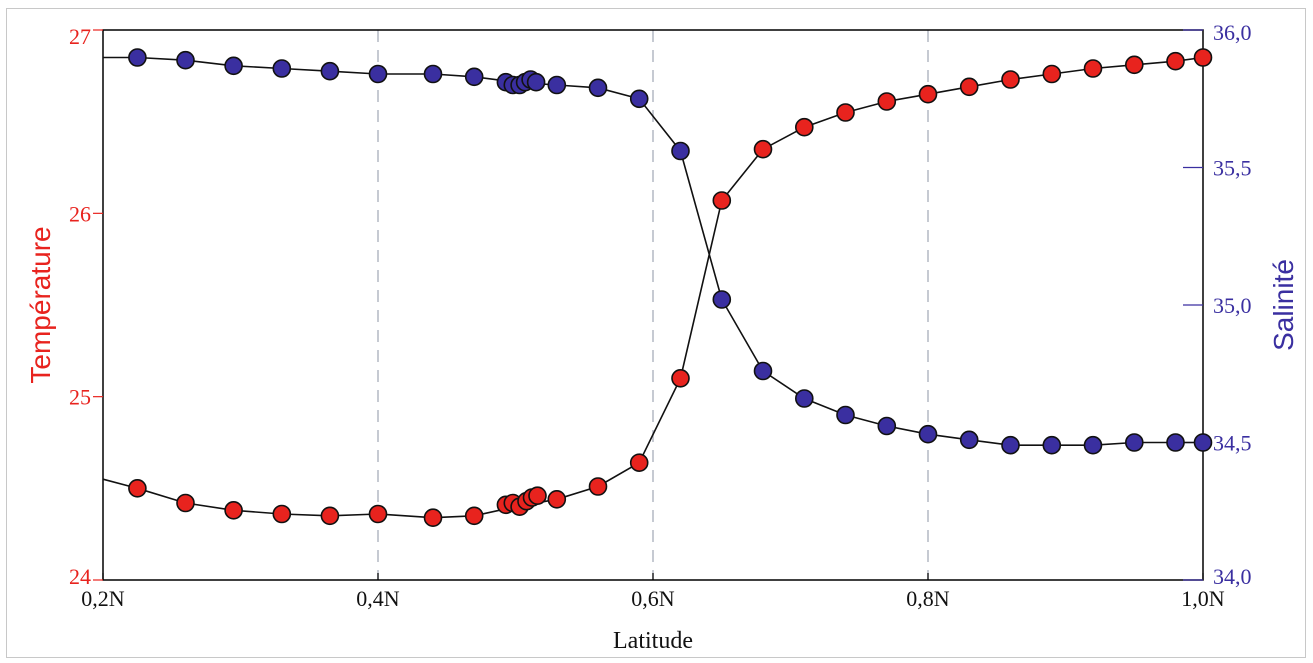  I want to click on x-tick-label-1: 0,4N, so click(378, 598).